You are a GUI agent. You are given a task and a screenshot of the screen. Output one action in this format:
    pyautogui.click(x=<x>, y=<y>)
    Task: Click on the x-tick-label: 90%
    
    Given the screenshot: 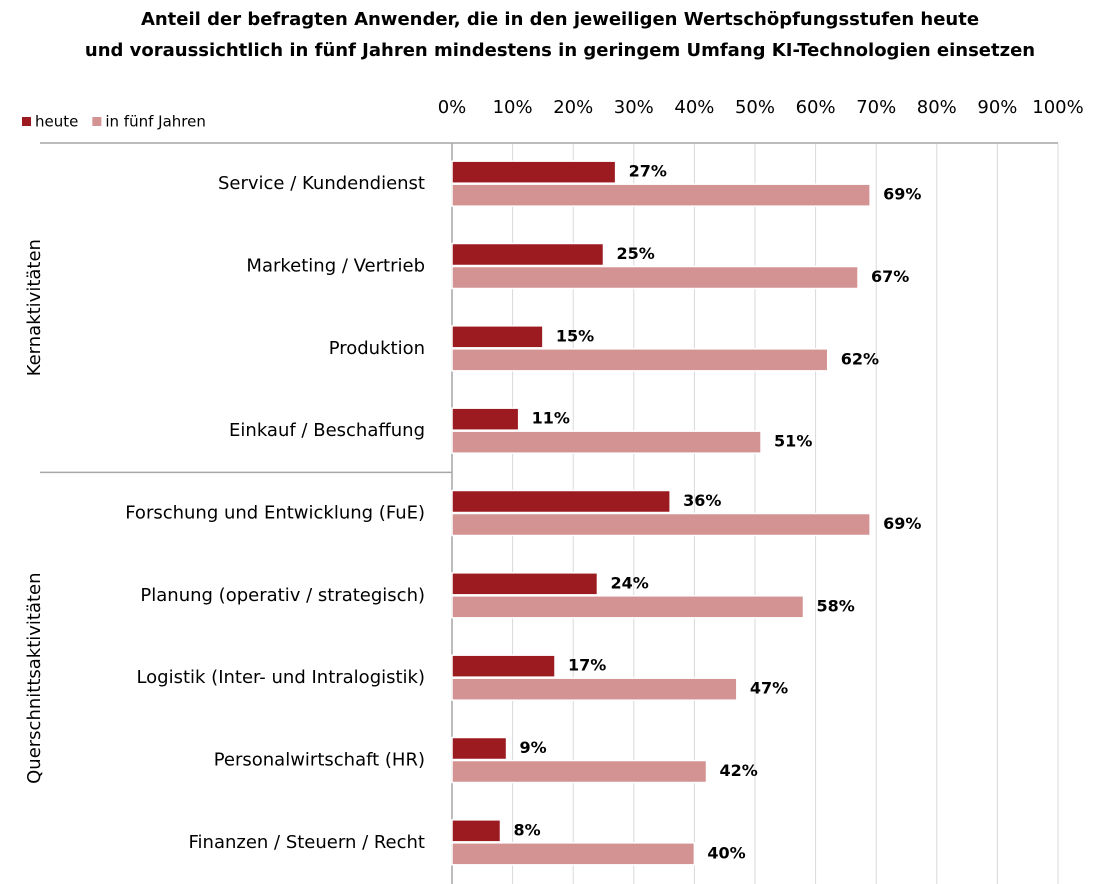 What is the action you would take?
    pyautogui.click(x=997, y=107)
    